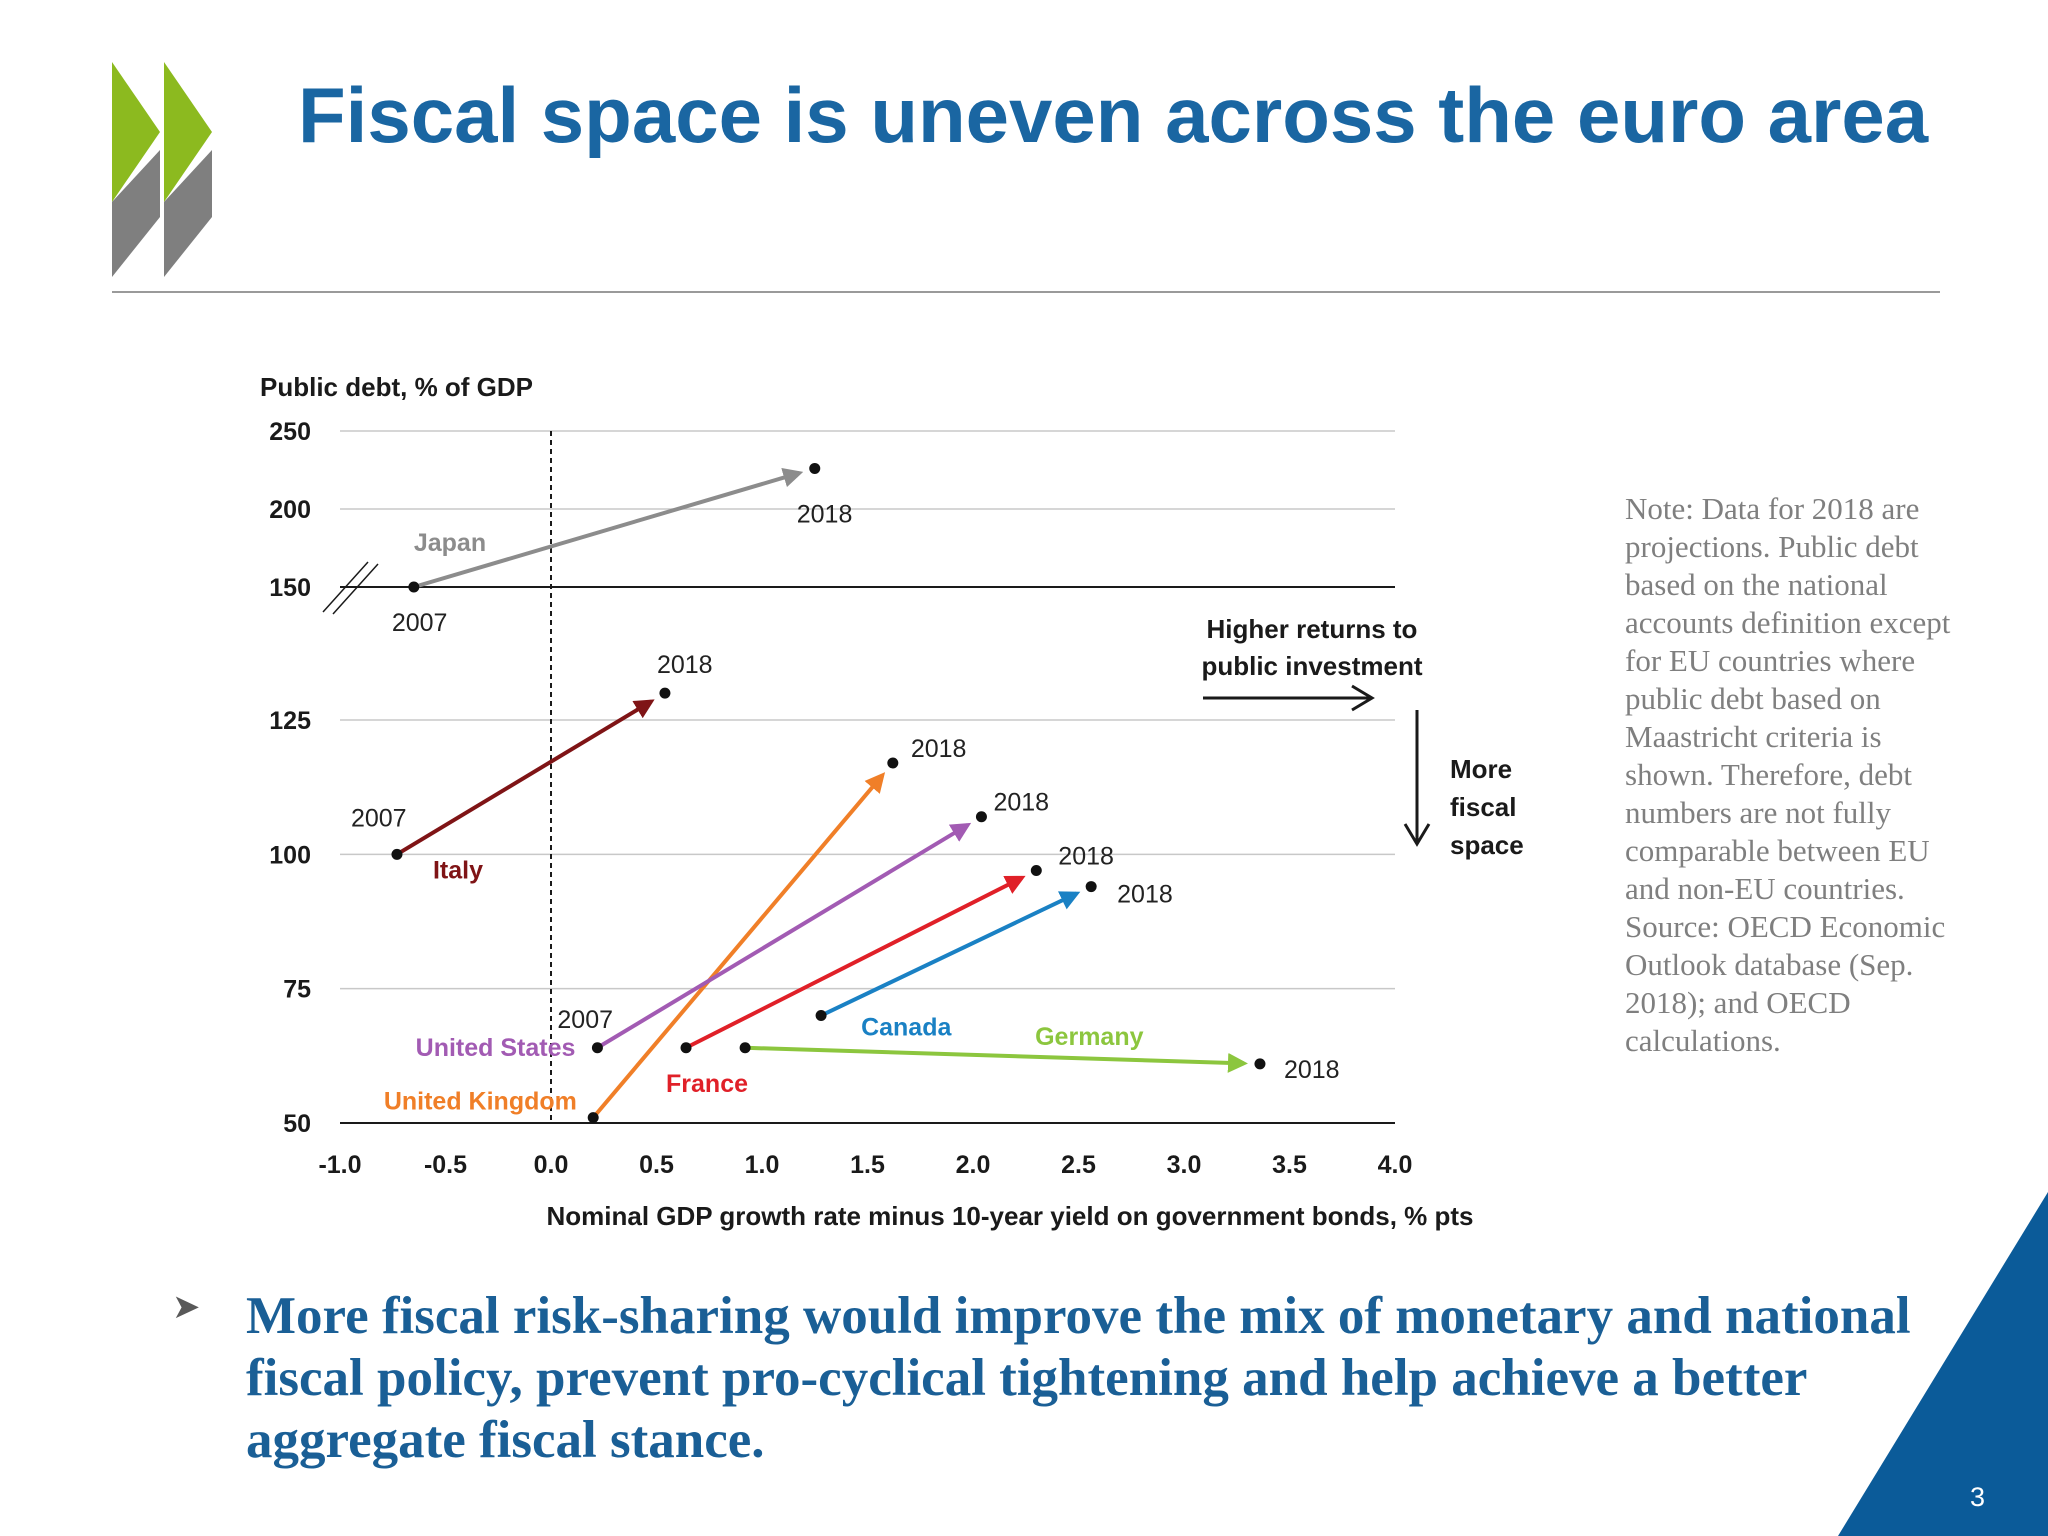 The width and height of the screenshot is (2048, 1536). I want to click on y-tick-label: 150, so click(290, 588).